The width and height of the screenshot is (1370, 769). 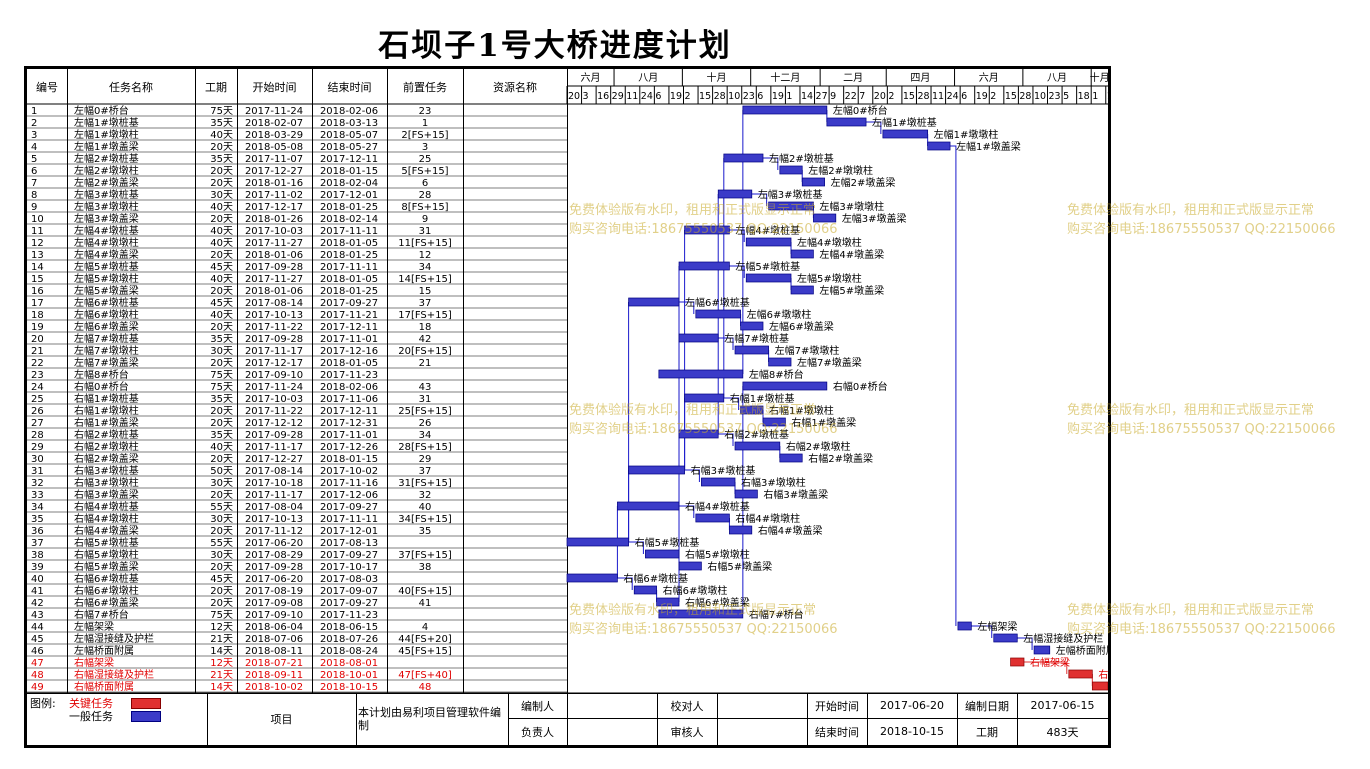 I want to click on task-start: 2017-12-17, so click(x=274, y=363).